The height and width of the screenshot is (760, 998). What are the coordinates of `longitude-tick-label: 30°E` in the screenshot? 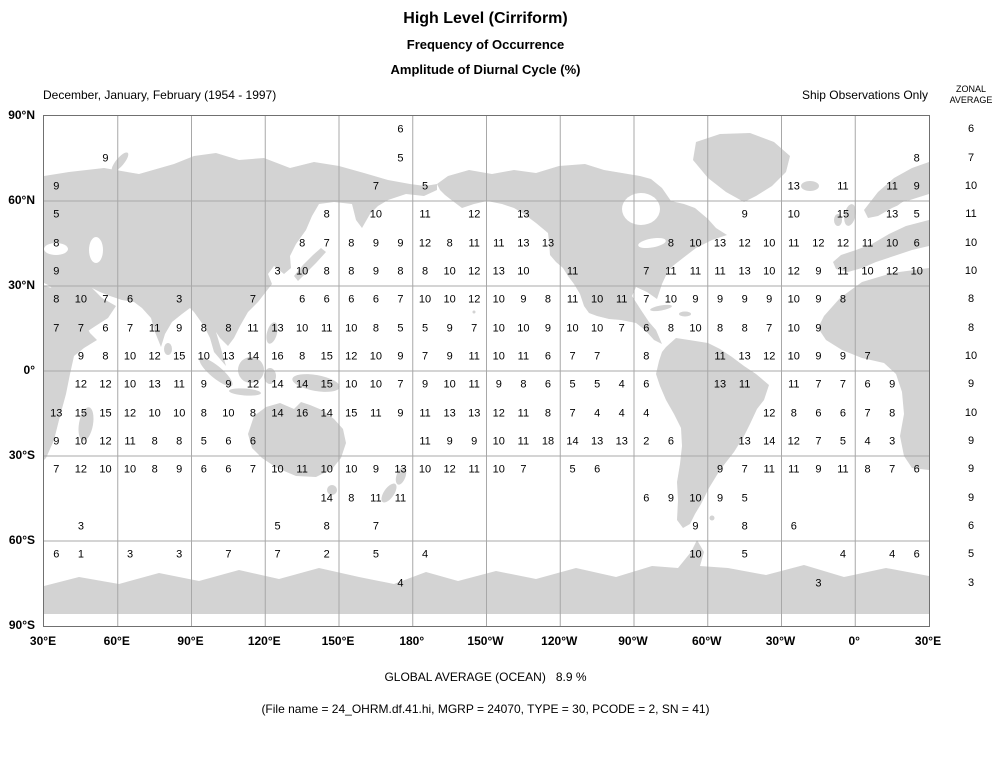 It's located at (928, 641).